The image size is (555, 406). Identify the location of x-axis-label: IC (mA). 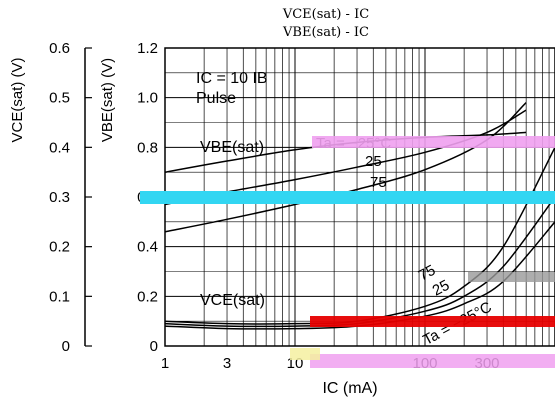
(349, 388).